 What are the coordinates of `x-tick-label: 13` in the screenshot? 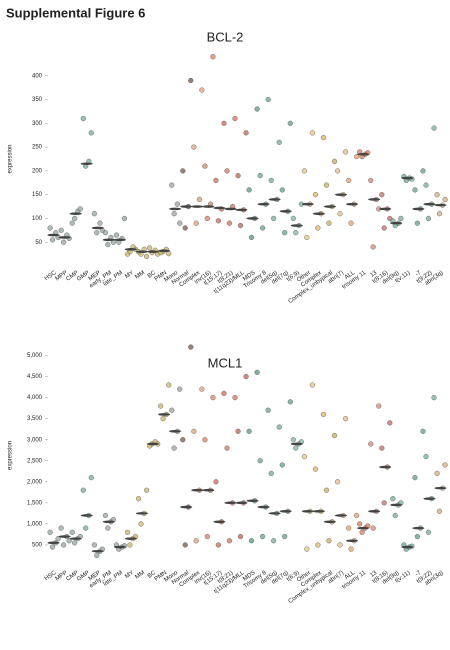 It's located at (373, 574).